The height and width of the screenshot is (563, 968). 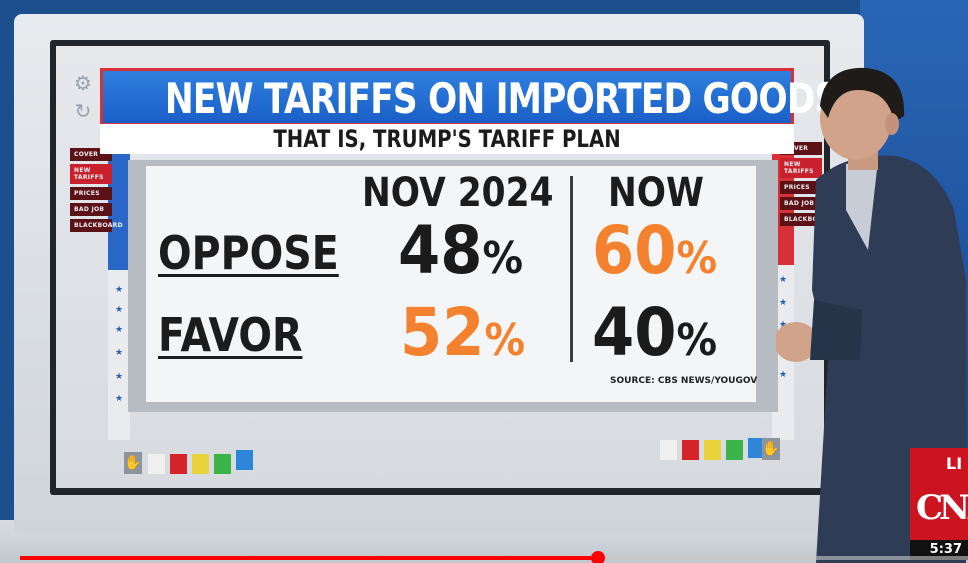 What do you see at coordinates (119, 210) in the screenshot?
I see `left-red-stripe` at bounding box center [119, 210].